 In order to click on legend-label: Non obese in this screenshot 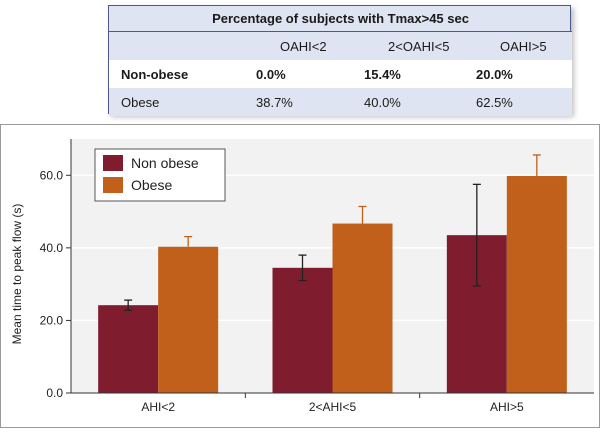, I will do `click(165, 163)`.